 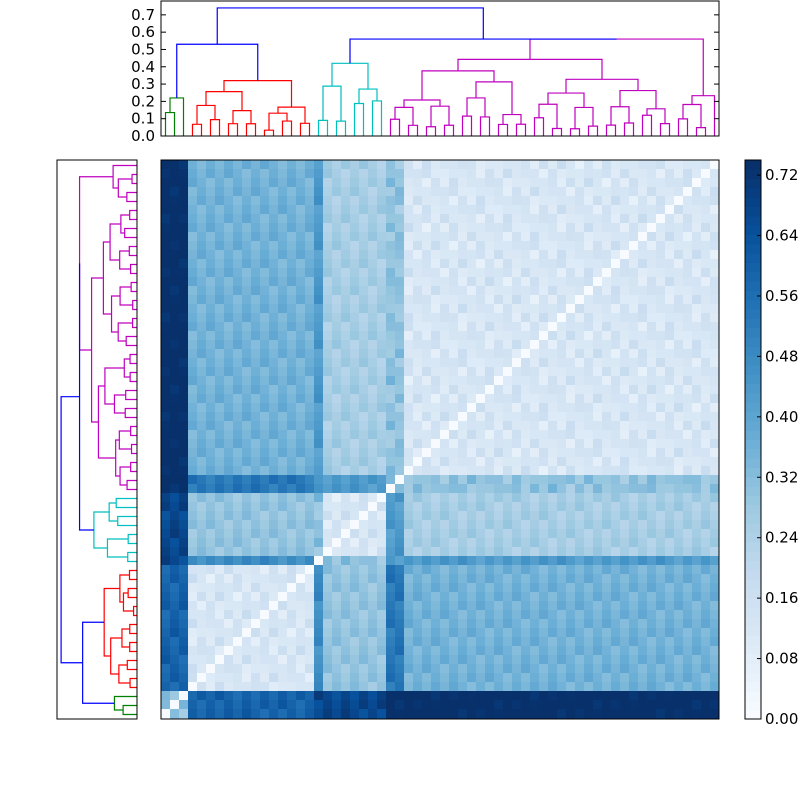 I want to click on colorbar-frame, so click(x=753, y=439).